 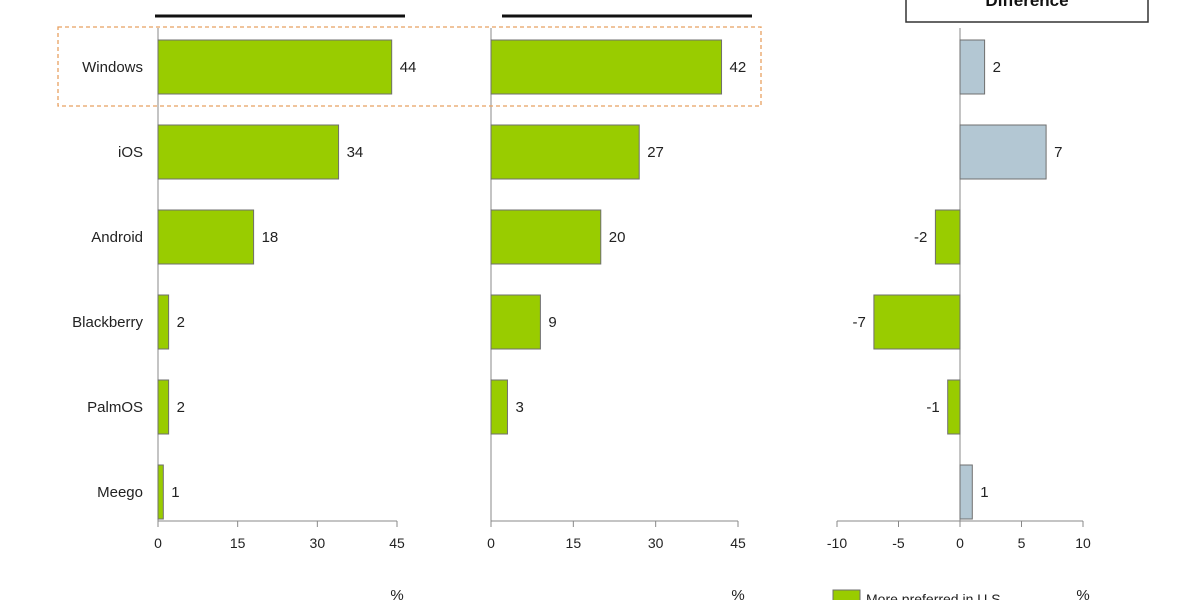 I want to click on panel-1-value-label: 1, so click(x=175, y=492).